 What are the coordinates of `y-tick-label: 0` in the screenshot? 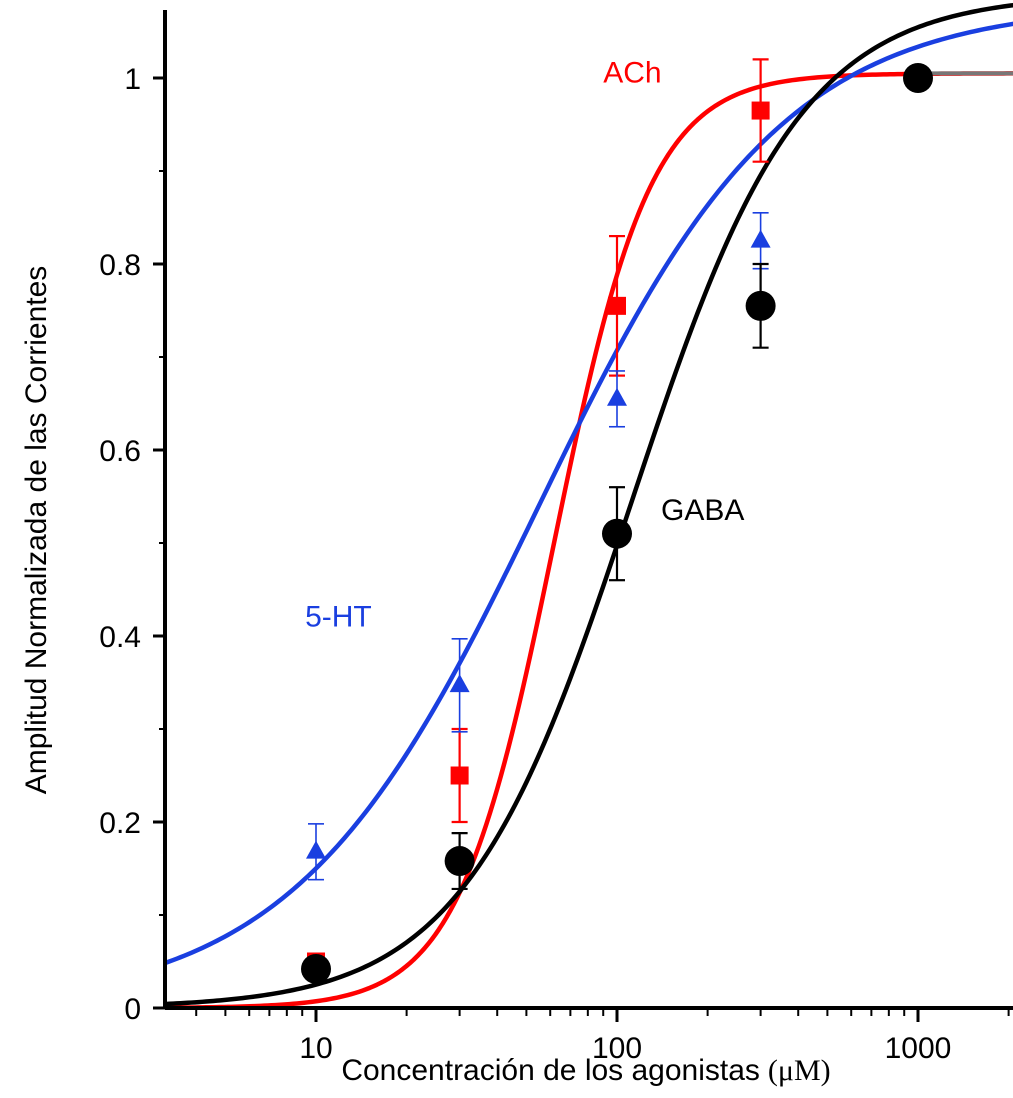 It's located at (132, 1009).